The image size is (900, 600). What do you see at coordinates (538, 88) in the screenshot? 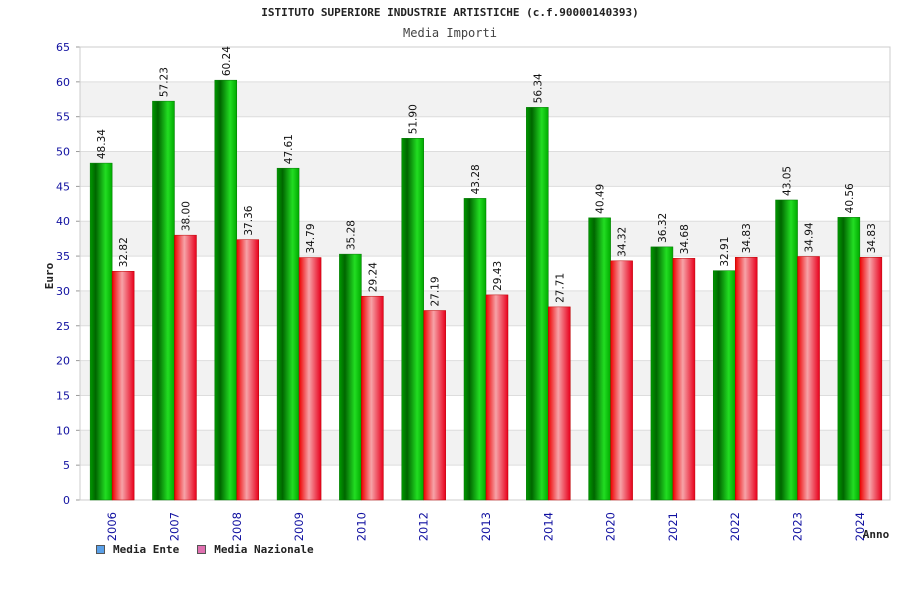
I see `data-label: 56.34` at bounding box center [538, 88].